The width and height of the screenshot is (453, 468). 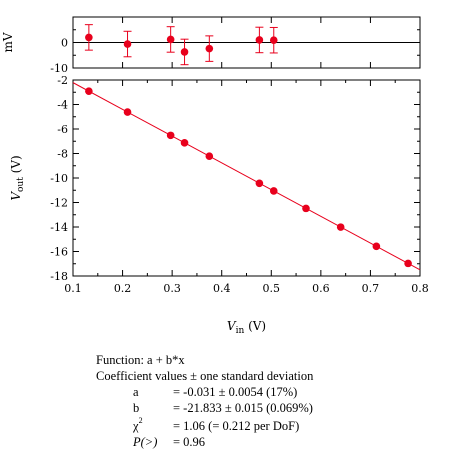 I want to click on main-x-tick-label: 0.1, so click(x=73, y=288).